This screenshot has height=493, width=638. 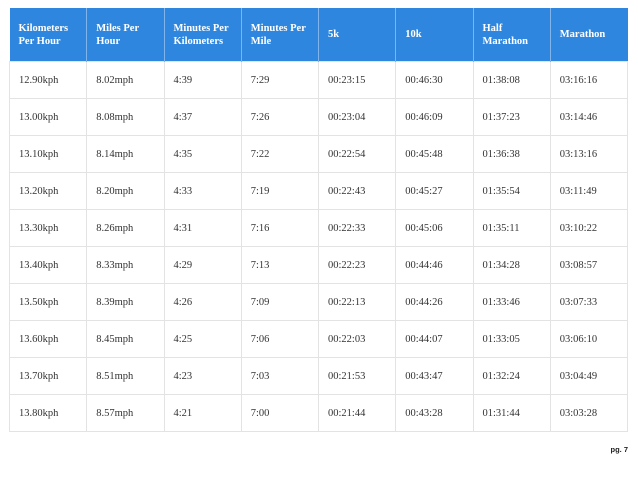 What do you see at coordinates (512, 302) in the screenshot?
I see `table-cell-half-marathon: 01:33:46` at bounding box center [512, 302].